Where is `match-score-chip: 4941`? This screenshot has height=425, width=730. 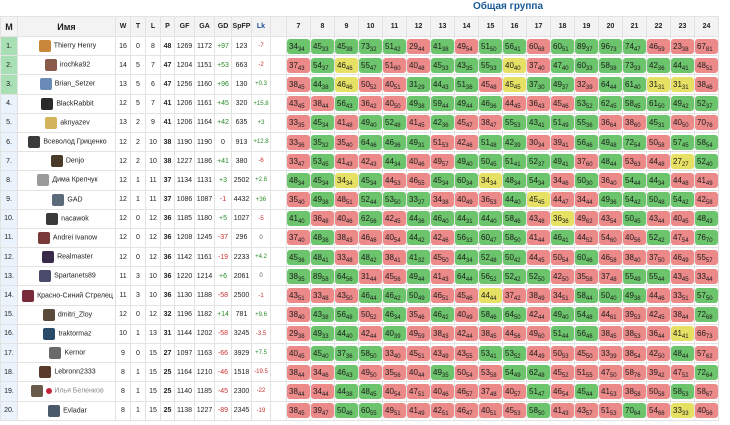
match-score-chip: 4941 is located at coordinates (562, 161).